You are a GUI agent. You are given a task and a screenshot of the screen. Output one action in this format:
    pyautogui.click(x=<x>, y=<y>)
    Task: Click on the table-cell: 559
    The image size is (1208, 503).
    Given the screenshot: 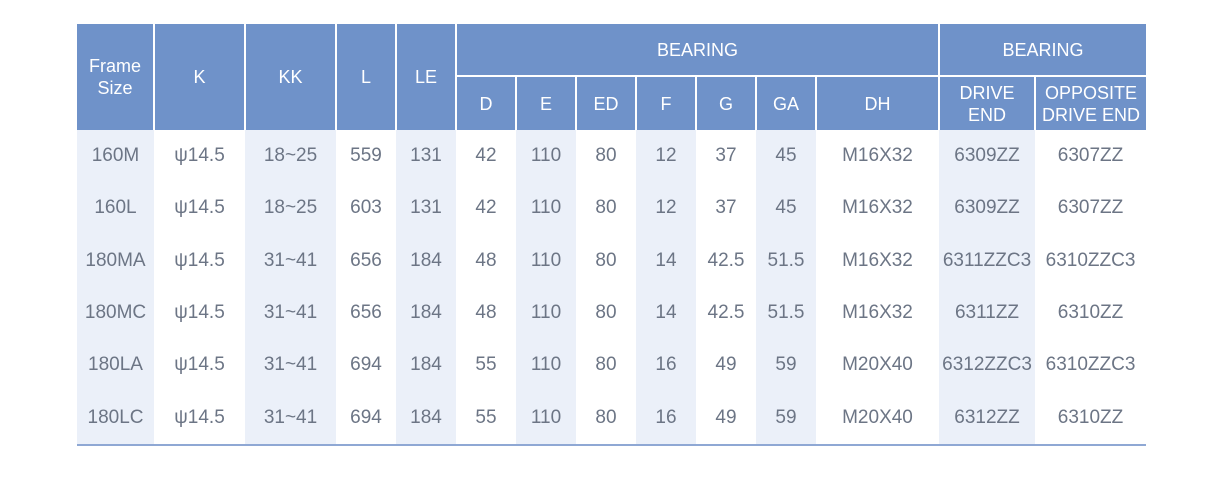 What is the action you would take?
    pyautogui.click(x=366, y=156)
    